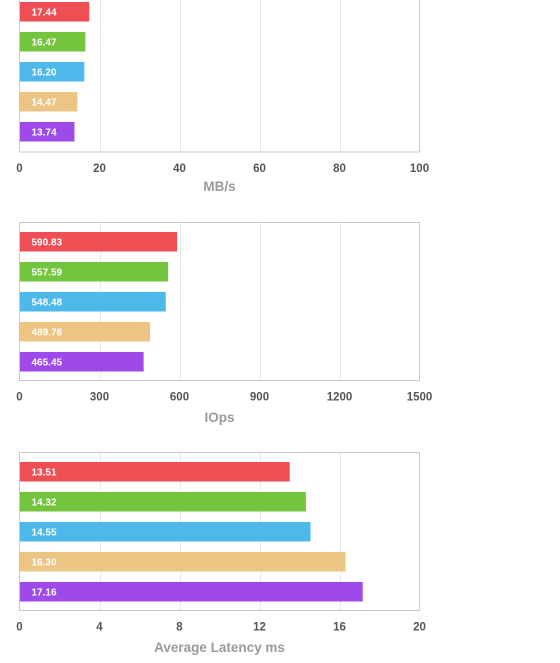  What do you see at coordinates (339, 628) in the screenshot?
I see `x-tick-label: 16` at bounding box center [339, 628].